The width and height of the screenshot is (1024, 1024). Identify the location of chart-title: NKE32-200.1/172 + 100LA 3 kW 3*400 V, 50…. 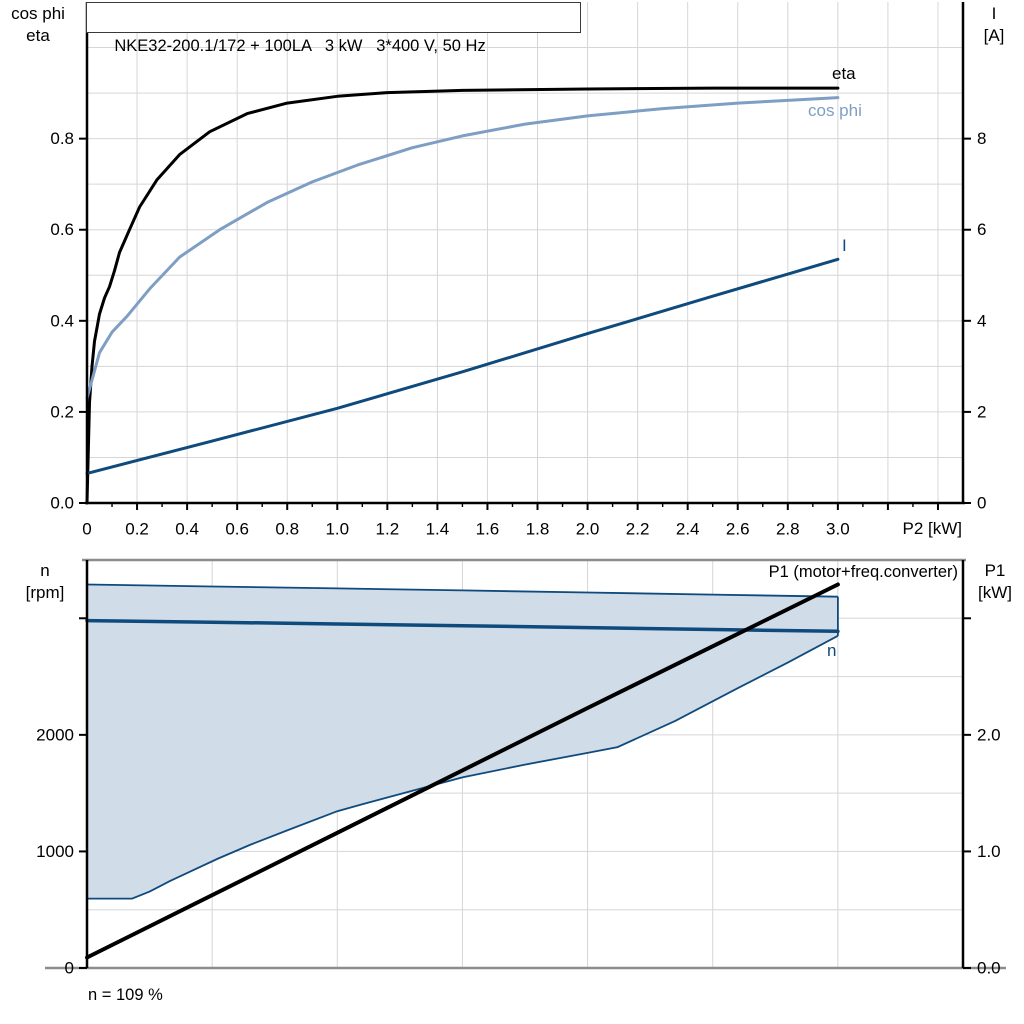
(300, 46).